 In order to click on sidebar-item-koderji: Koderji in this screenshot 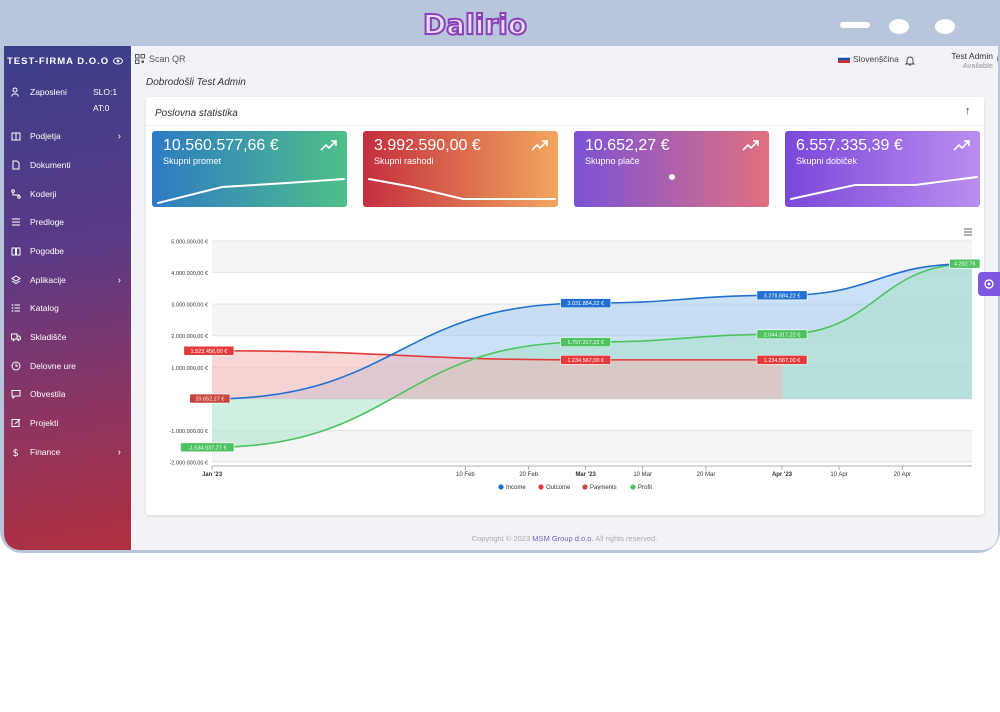, I will do `click(67, 194)`.